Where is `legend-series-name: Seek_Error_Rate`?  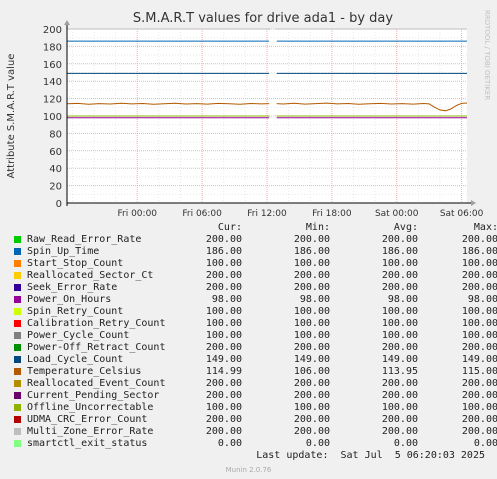
legend-series-name: Seek_Error_Rate is located at coordinates (72, 287).